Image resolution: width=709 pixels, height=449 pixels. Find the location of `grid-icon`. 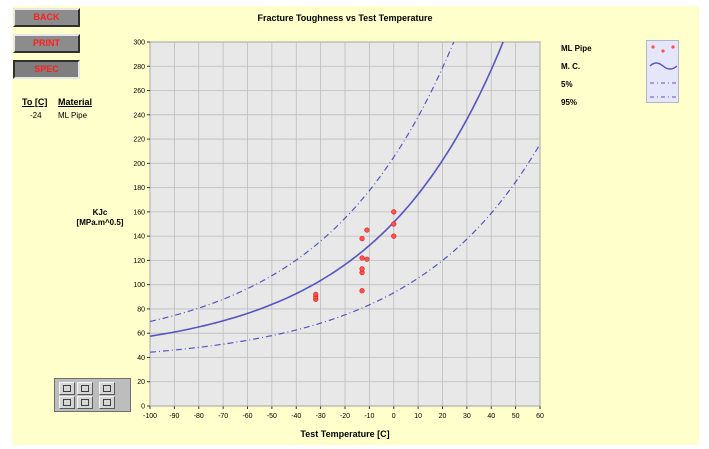

grid-icon is located at coordinates (107, 388).